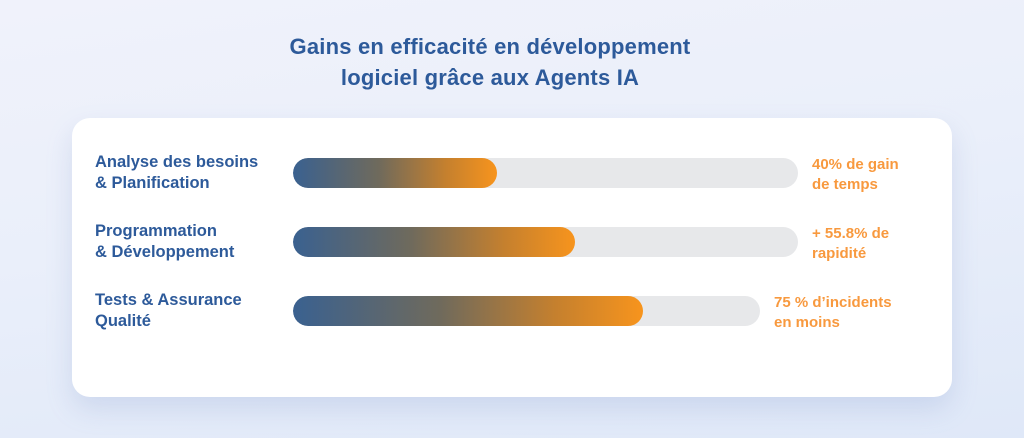  Describe the element at coordinates (123, 320) in the screenshot. I see `row-label-line2: Qualité` at that location.